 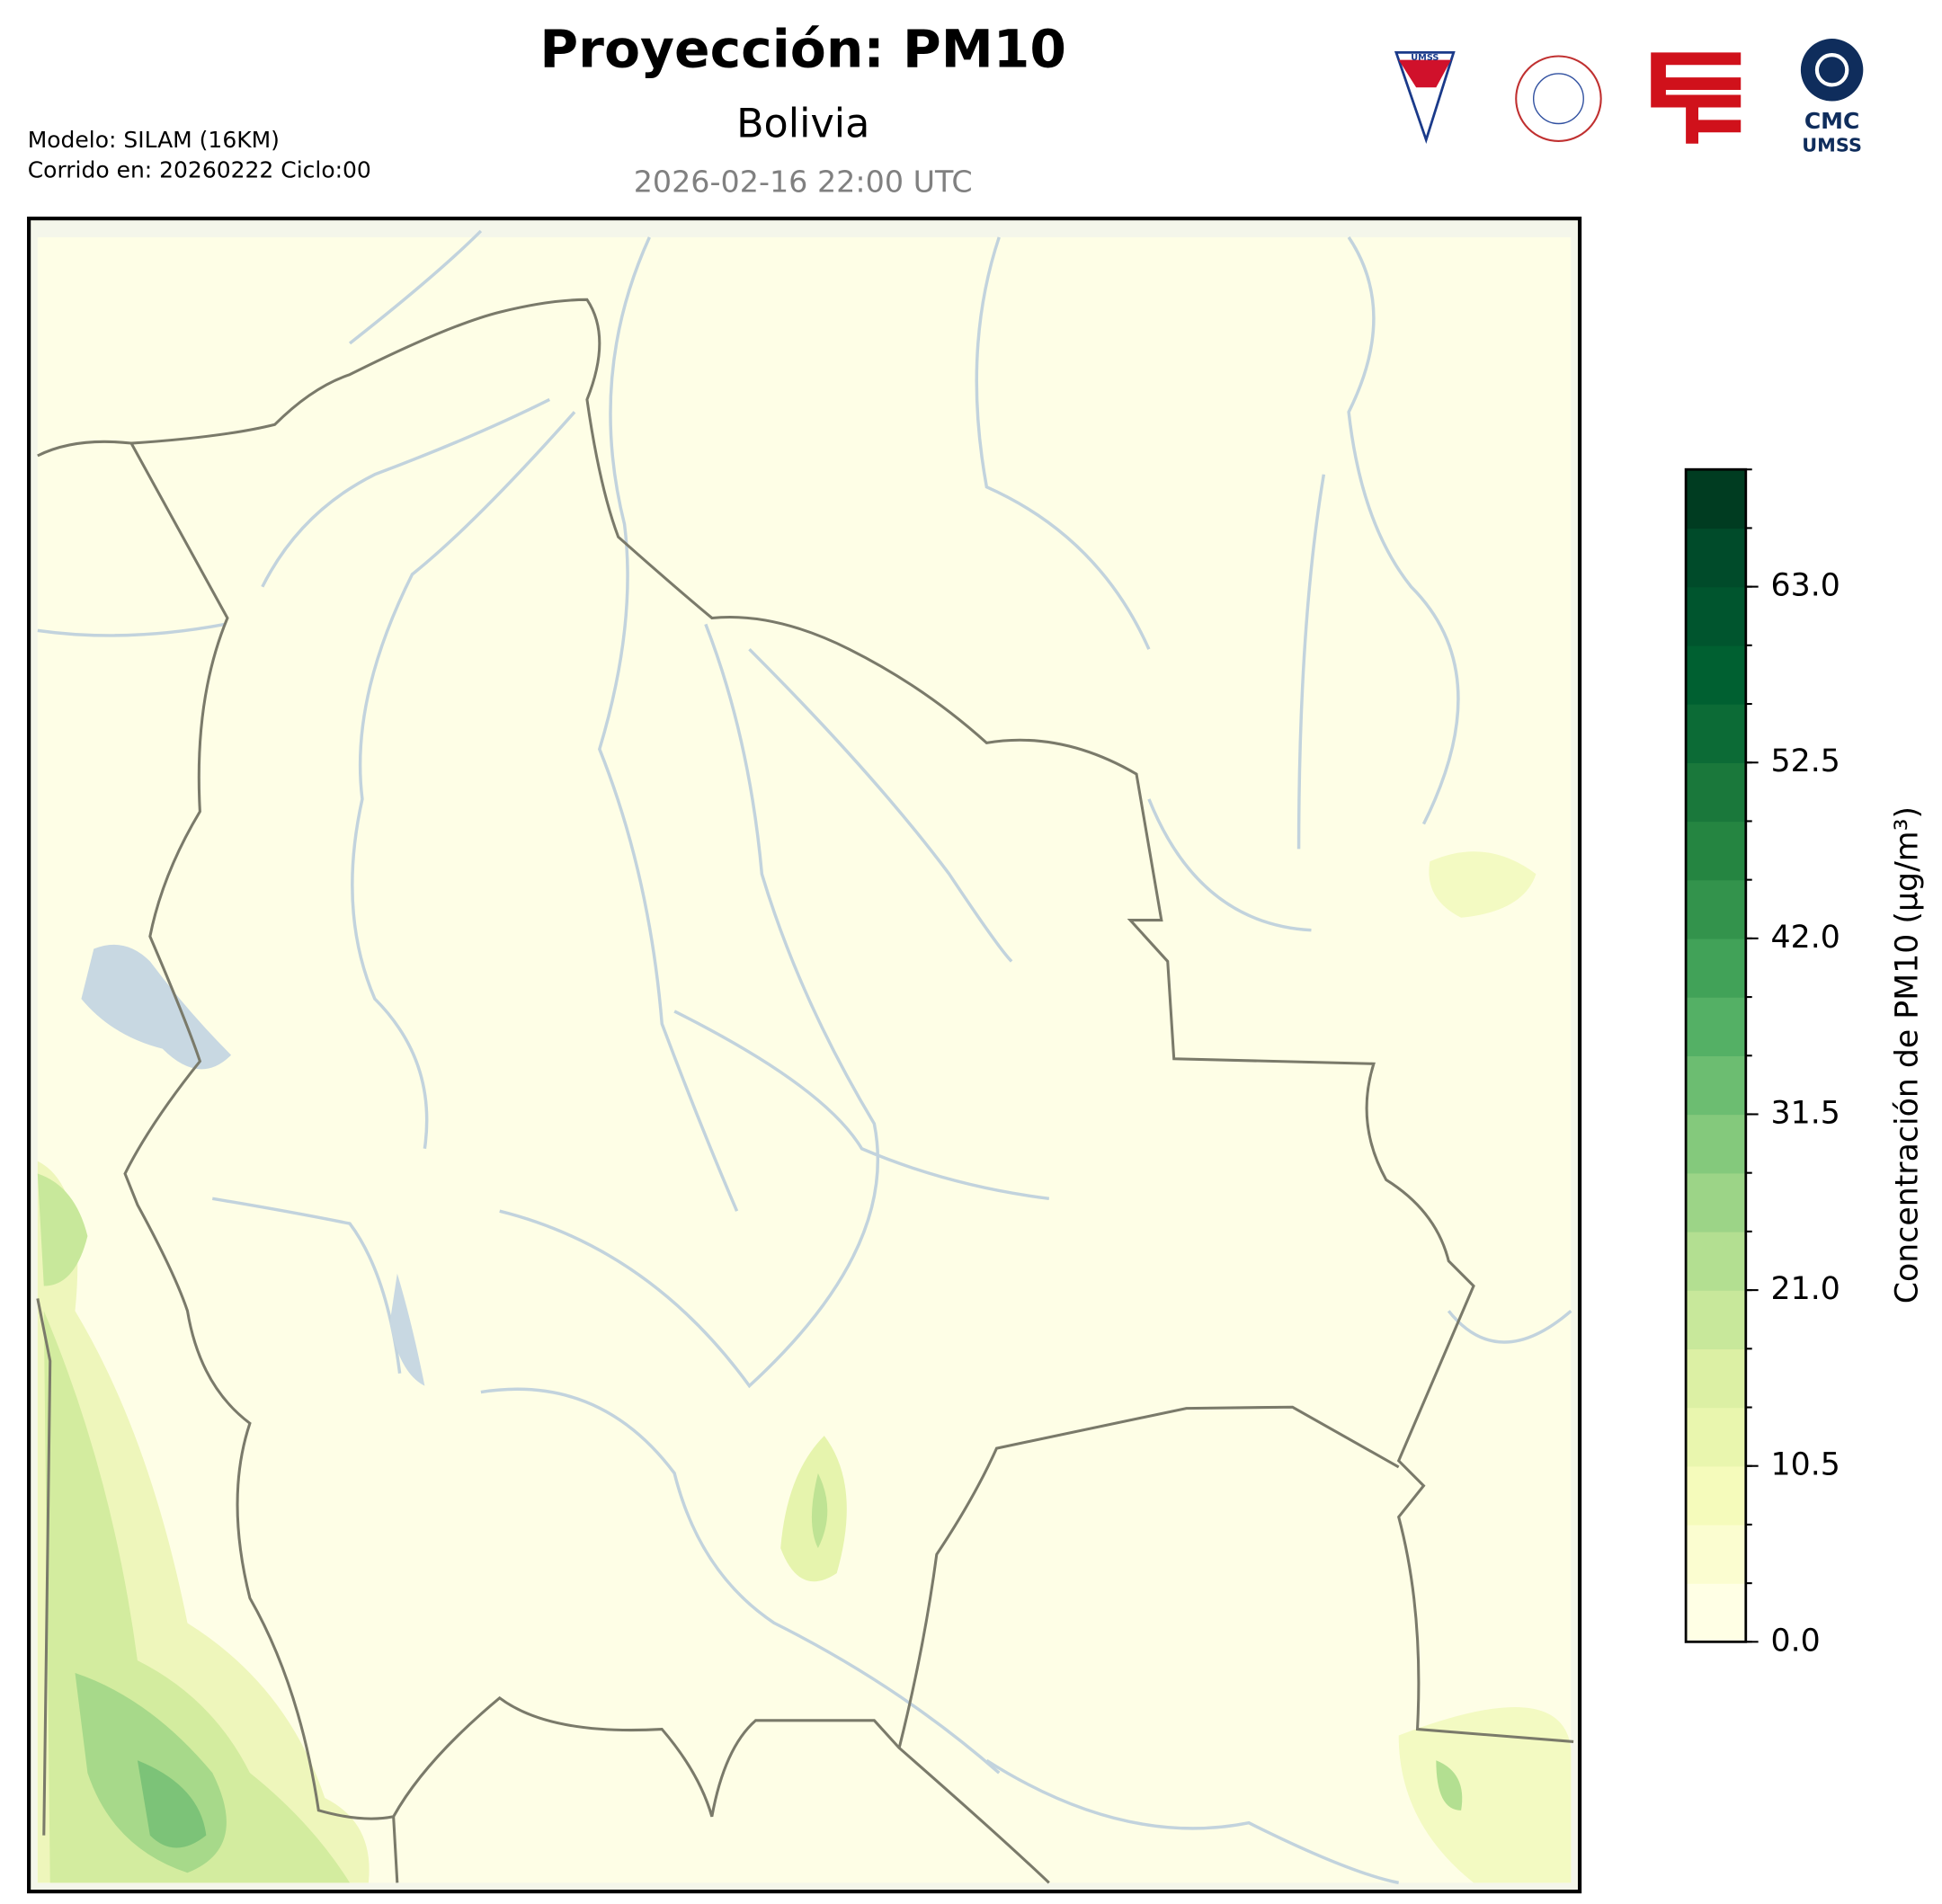 What do you see at coordinates (1425, 73) in the screenshot?
I see `umss-logo-red` at bounding box center [1425, 73].